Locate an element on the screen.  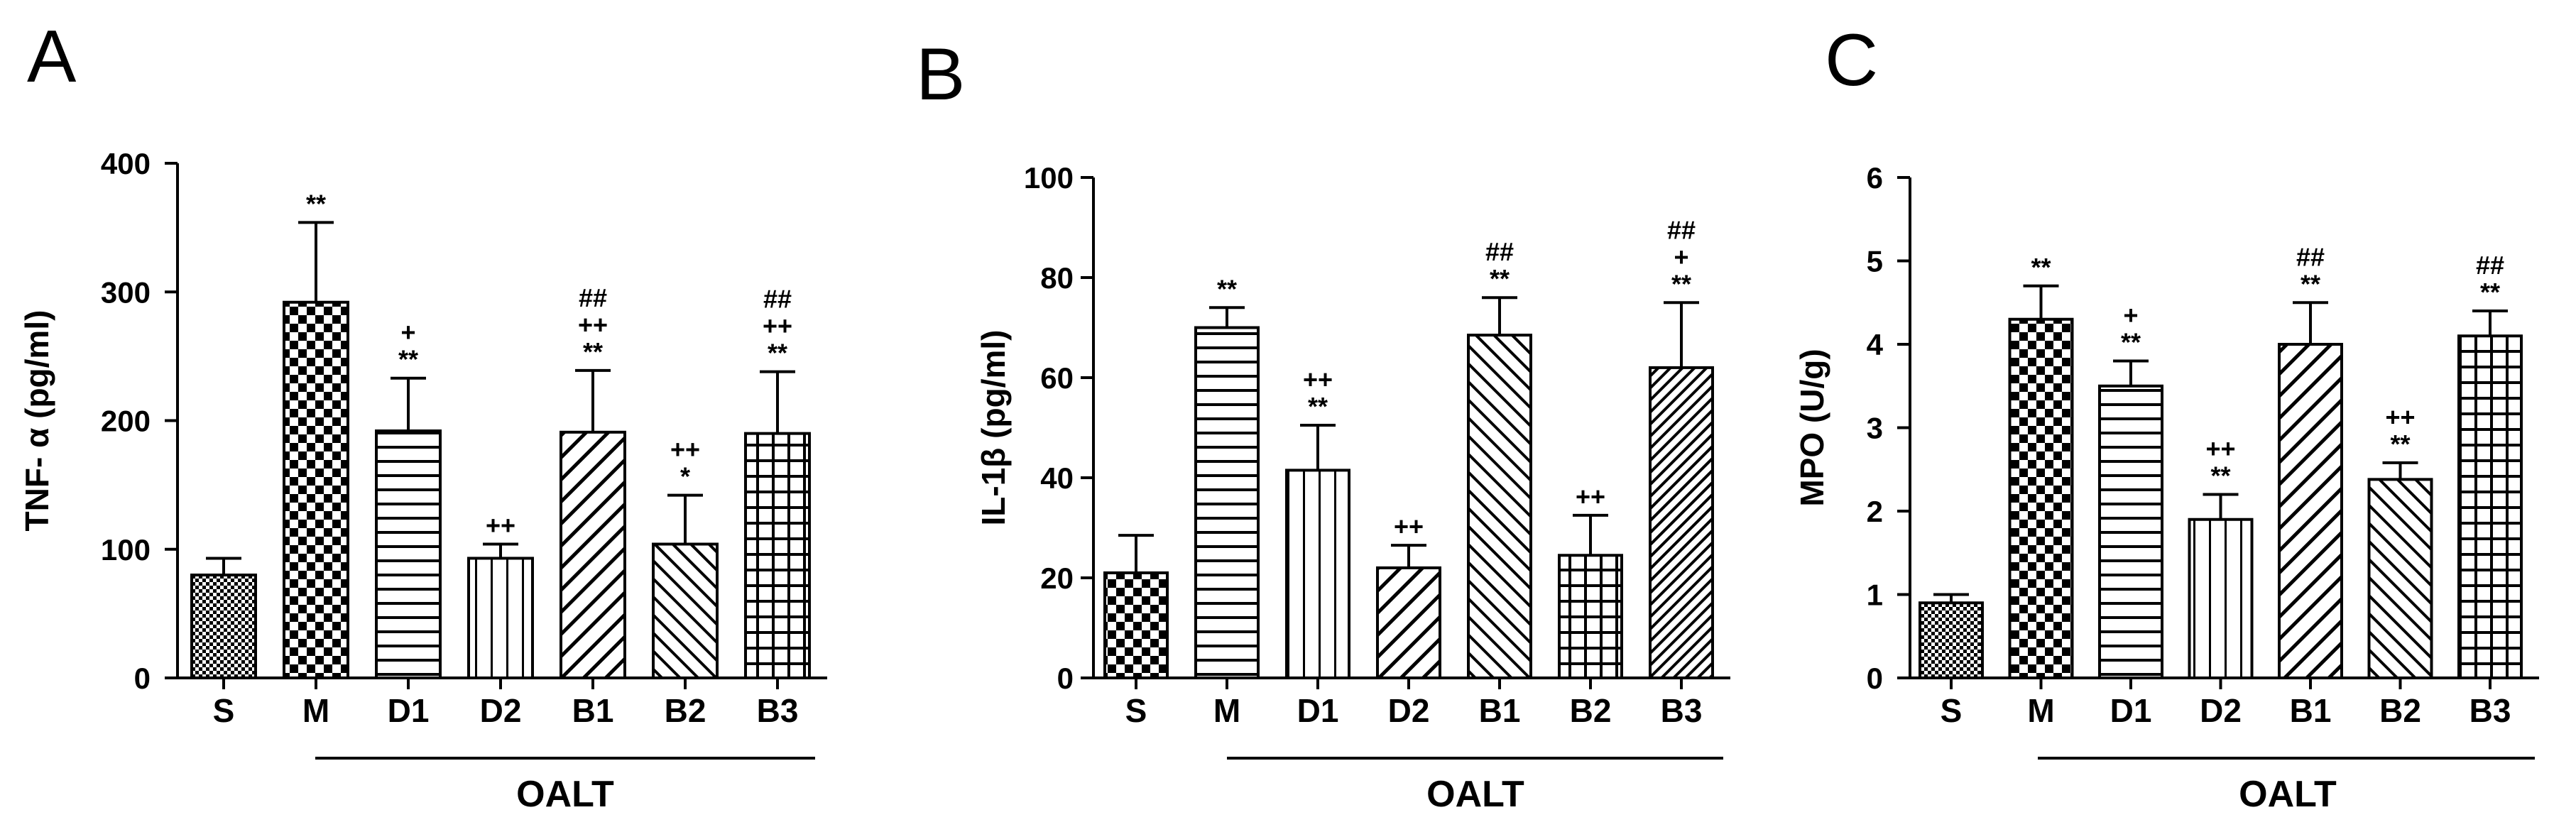
y-axis-title: MPO (U/g) is located at coordinates (1812, 428).